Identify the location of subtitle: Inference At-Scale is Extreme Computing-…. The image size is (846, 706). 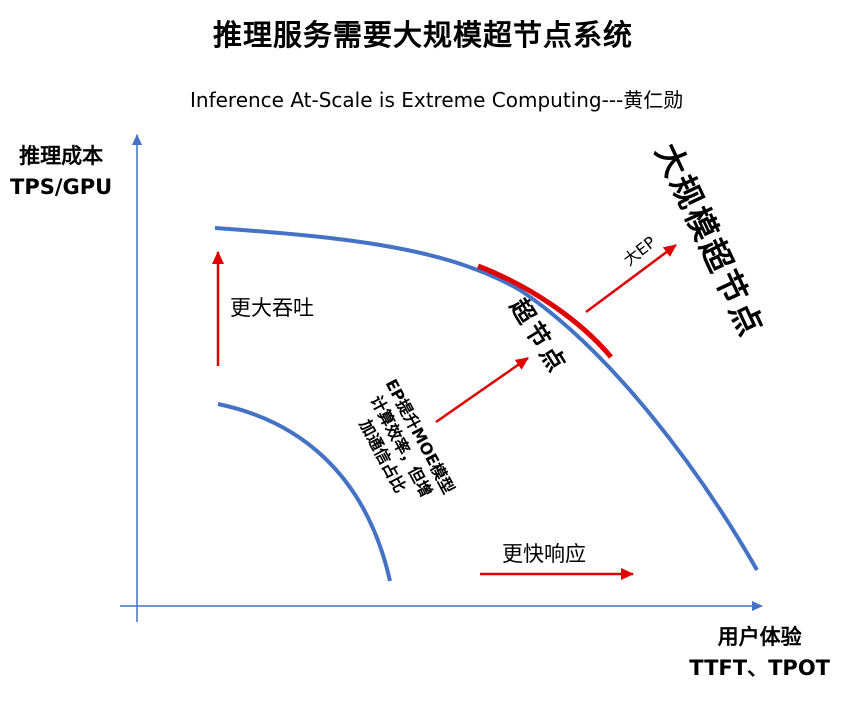
(437, 100).